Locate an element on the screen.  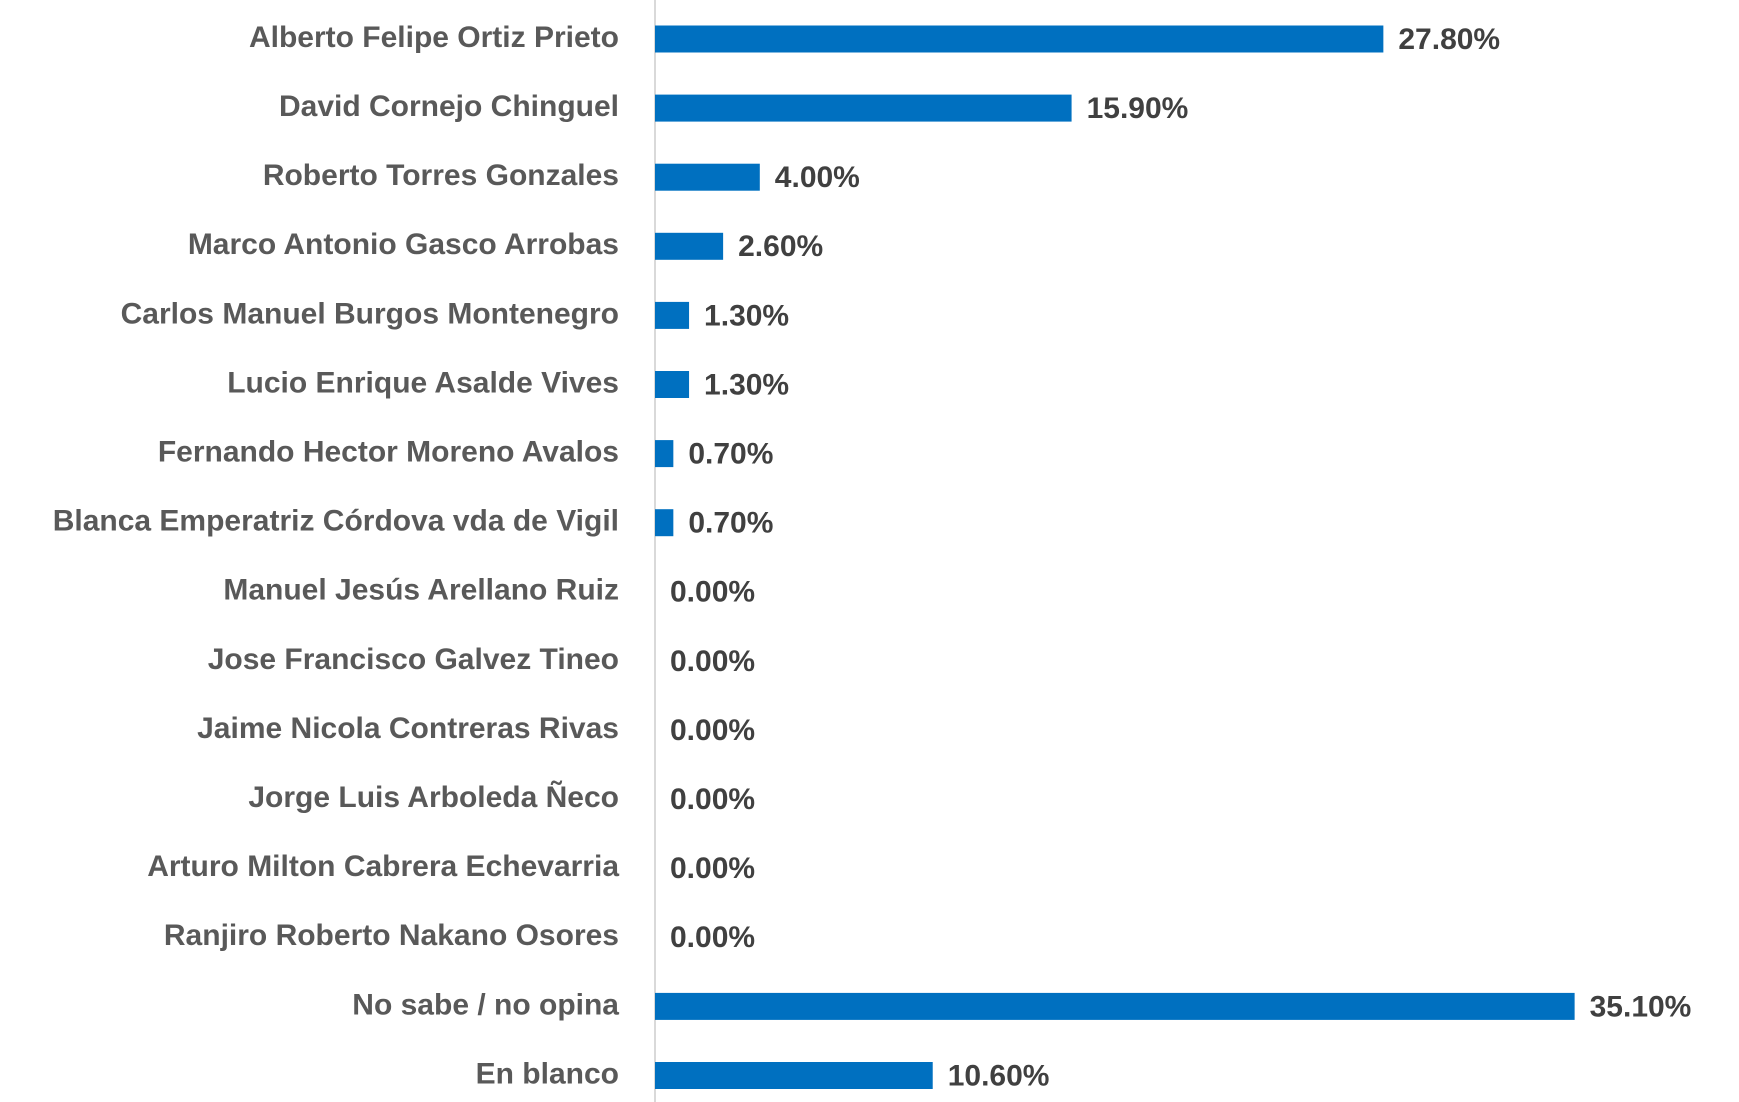
category-label: Roberto Torres Gonzales is located at coordinates (441, 175).